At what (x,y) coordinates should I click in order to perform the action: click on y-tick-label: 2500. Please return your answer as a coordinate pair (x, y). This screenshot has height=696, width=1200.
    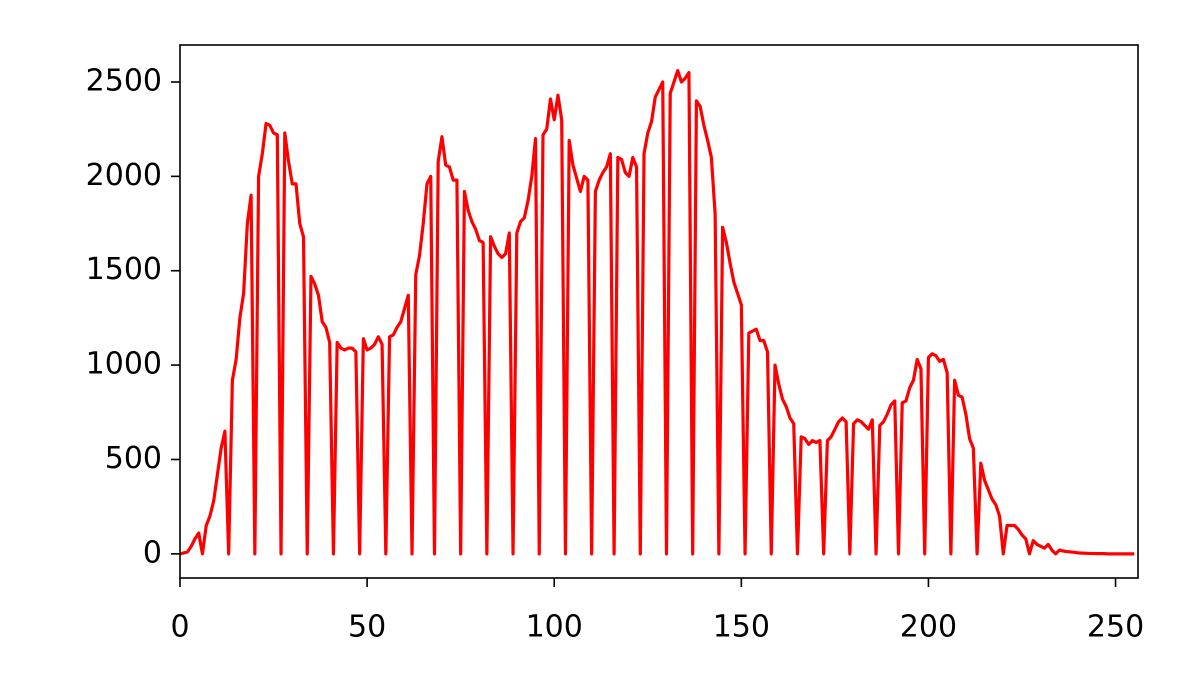
    Looking at the image, I should click on (124, 80).